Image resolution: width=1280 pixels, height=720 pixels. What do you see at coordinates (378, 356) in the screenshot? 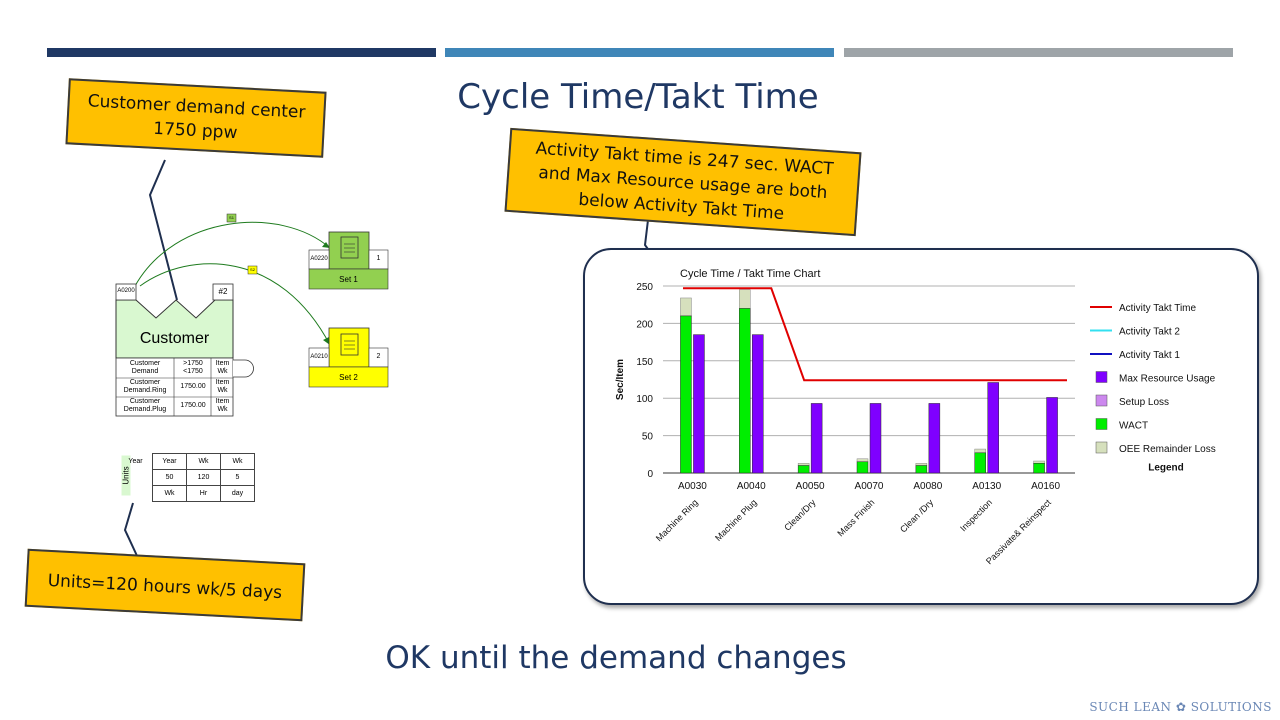
I see `set2-num: 2` at bounding box center [378, 356].